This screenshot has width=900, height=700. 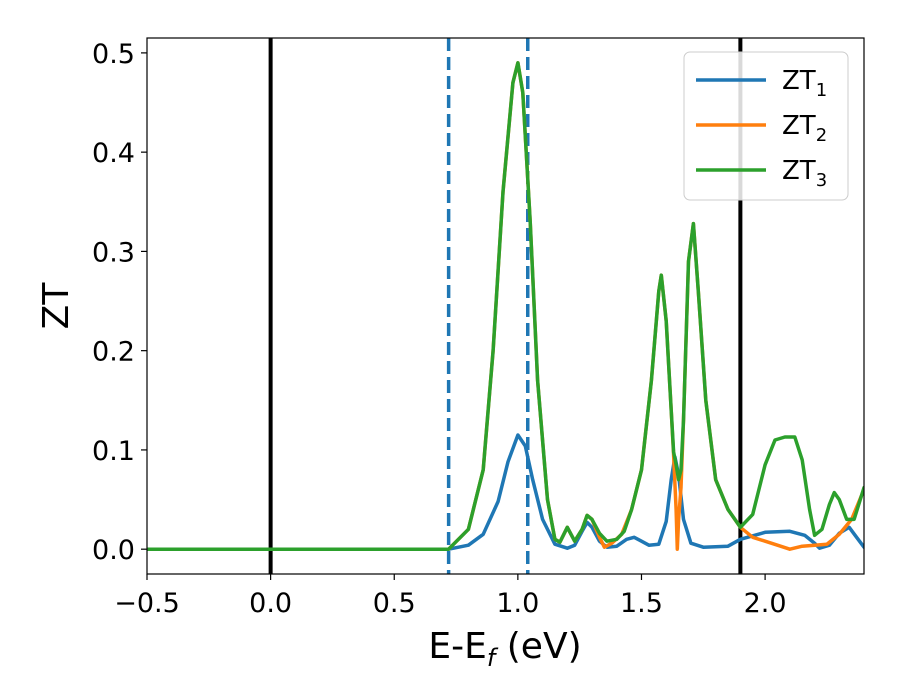 I want to click on y-axis-label: ZT, so click(x=56, y=306).